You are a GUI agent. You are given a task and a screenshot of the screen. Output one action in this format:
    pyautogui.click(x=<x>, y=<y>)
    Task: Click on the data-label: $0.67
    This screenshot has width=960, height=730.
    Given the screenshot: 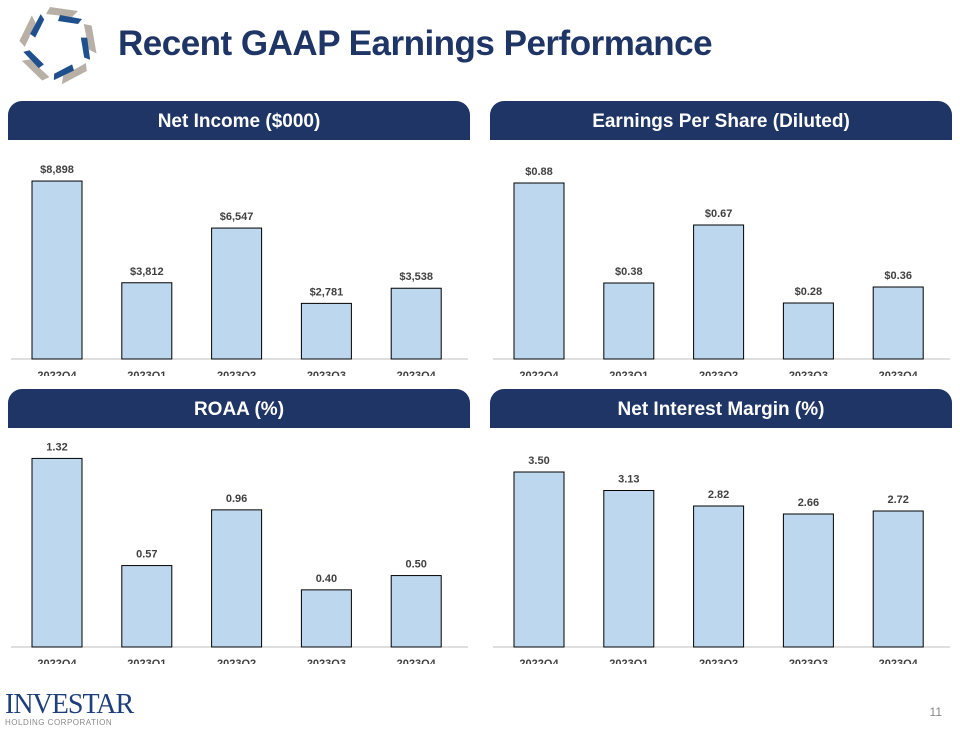 What is the action you would take?
    pyautogui.click(x=719, y=214)
    